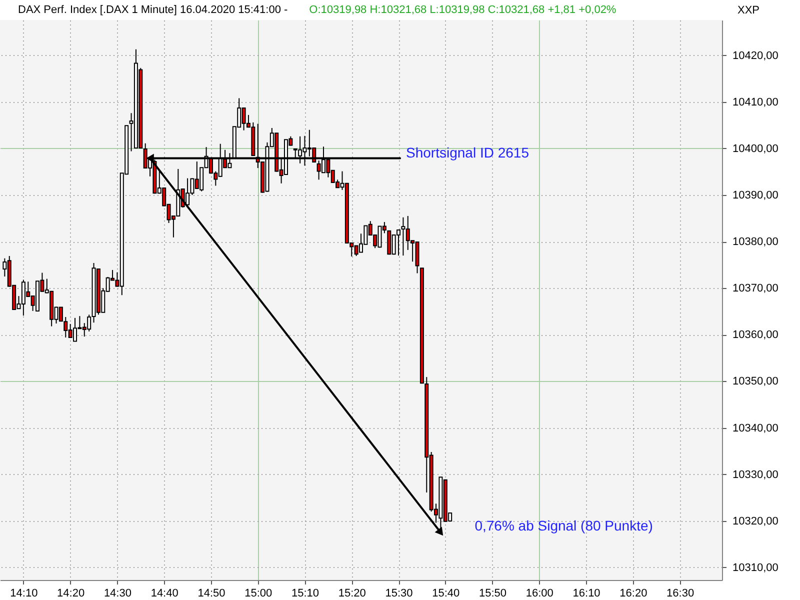 Image resolution: width=800 pixels, height=600 pixels. Describe the element at coordinates (749, 10) in the screenshot. I see `y-axis-title: XXP` at that location.